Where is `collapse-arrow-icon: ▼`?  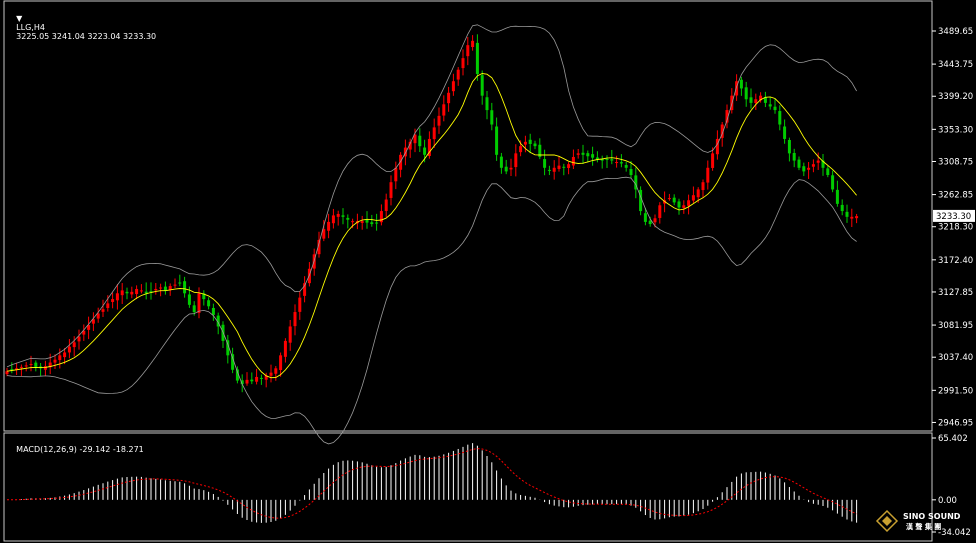
collapse-arrow-icon: ▼ is located at coordinates (19, 18).